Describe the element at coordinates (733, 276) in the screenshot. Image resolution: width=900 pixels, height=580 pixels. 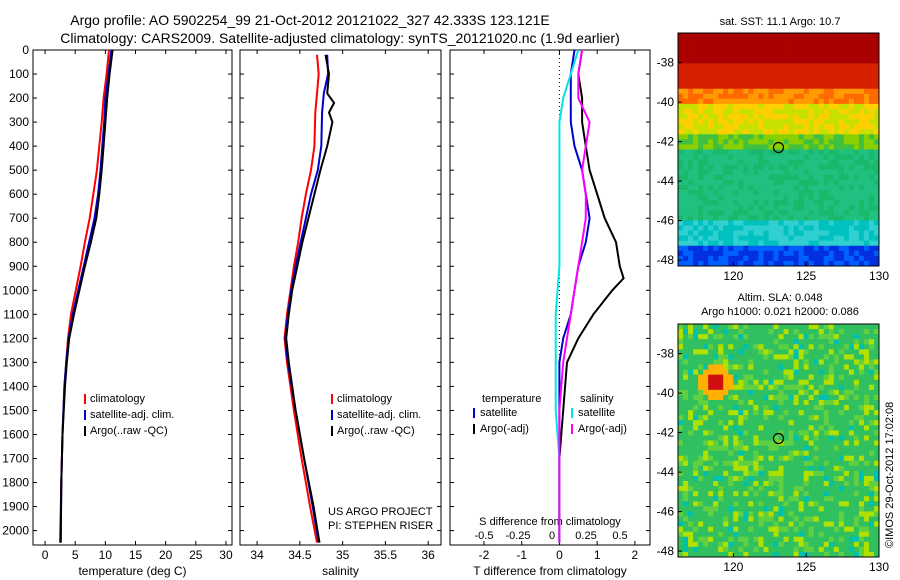
I see `map-x-tick-label: 120` at that location.